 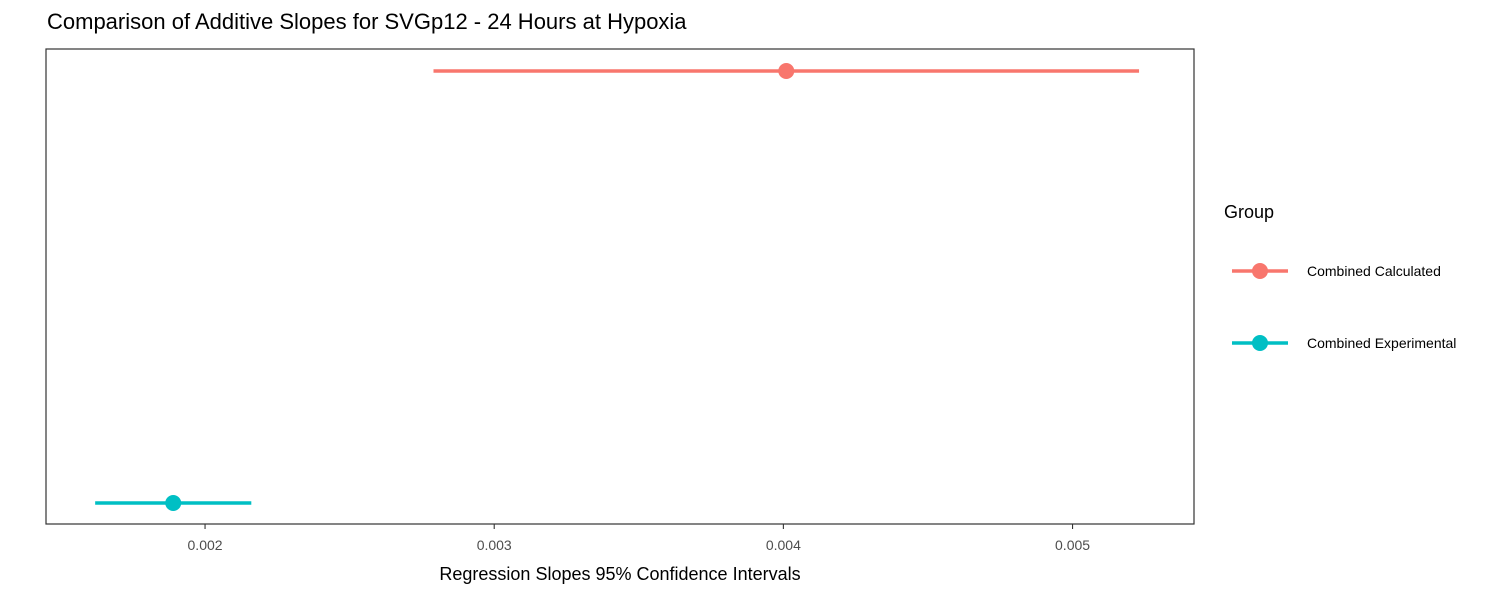 I want to click on legend: Combined Calculated Combined Experimental, so click(x=1344, y=307).